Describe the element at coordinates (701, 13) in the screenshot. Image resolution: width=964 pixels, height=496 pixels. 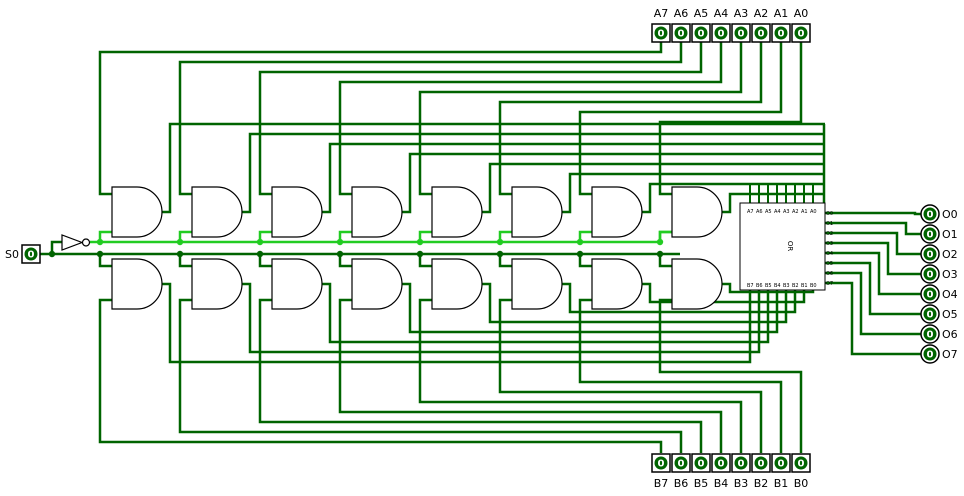
I see `pin-a-label: A5` at that location.